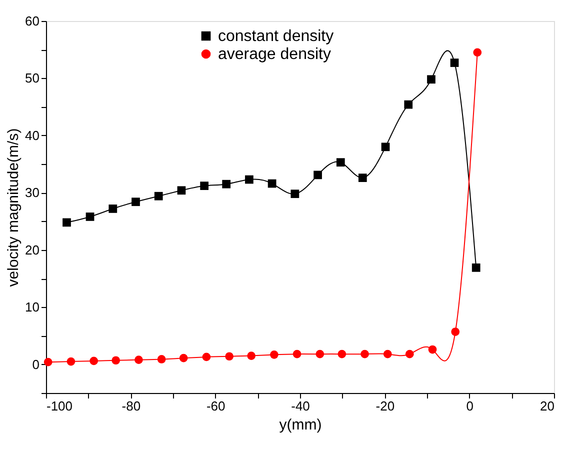 The height and width of the screenshot is (453, 580). What do you see at coordinates (32, 192) in the screenshot?
I see `y-tick-label: 30` at bounding box center [32, 192].